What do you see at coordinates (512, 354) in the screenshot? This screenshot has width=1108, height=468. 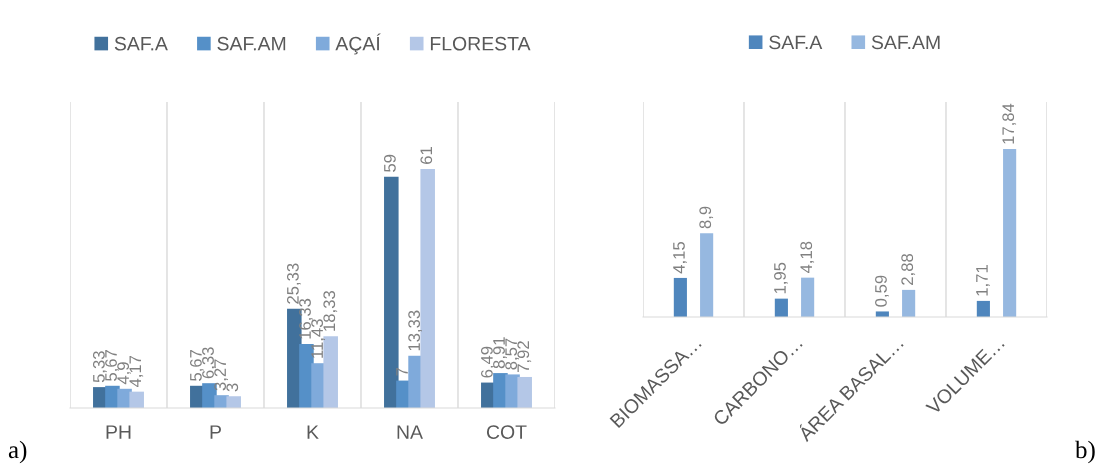 I see `data-label: 8,57` at bounding box center [512, 354].